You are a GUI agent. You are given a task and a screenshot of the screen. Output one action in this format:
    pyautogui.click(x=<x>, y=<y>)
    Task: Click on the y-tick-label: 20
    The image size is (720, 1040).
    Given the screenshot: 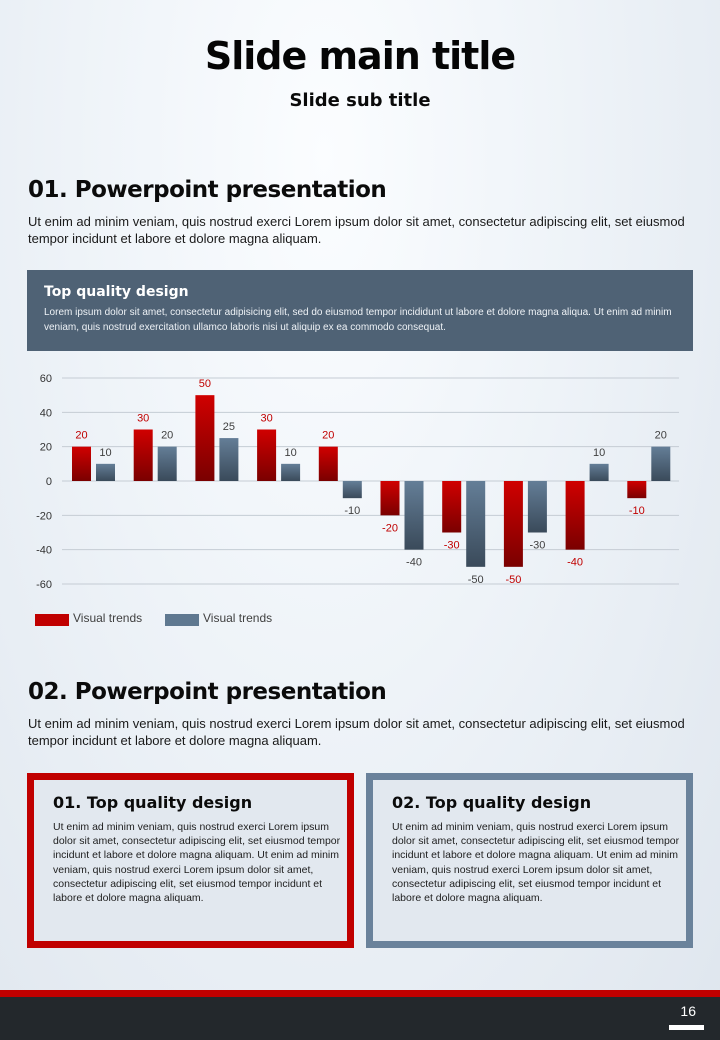 What is the action you would take?
    pyautogui.click(x=46, y=448)
    